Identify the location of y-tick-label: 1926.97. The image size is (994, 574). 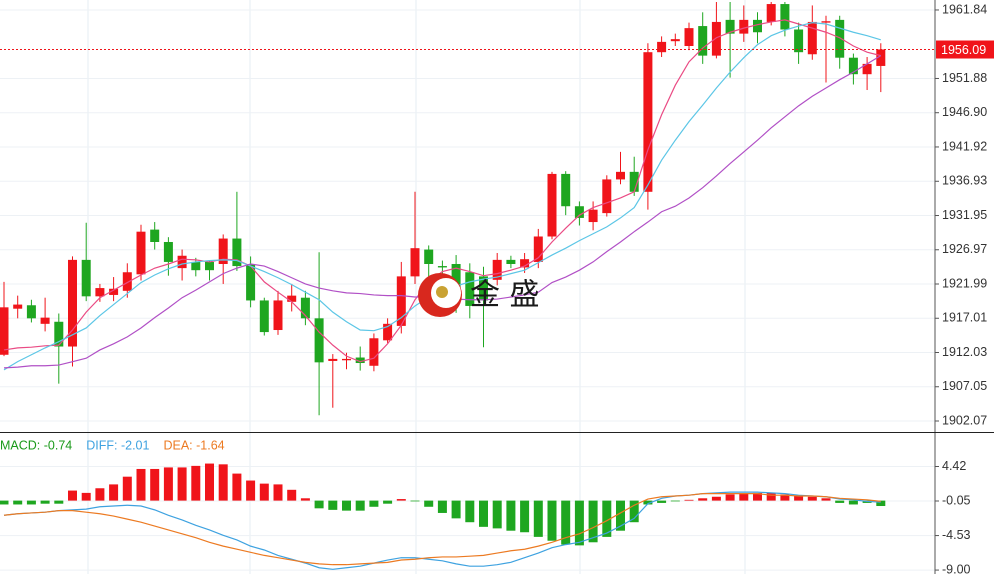
(964, 249).